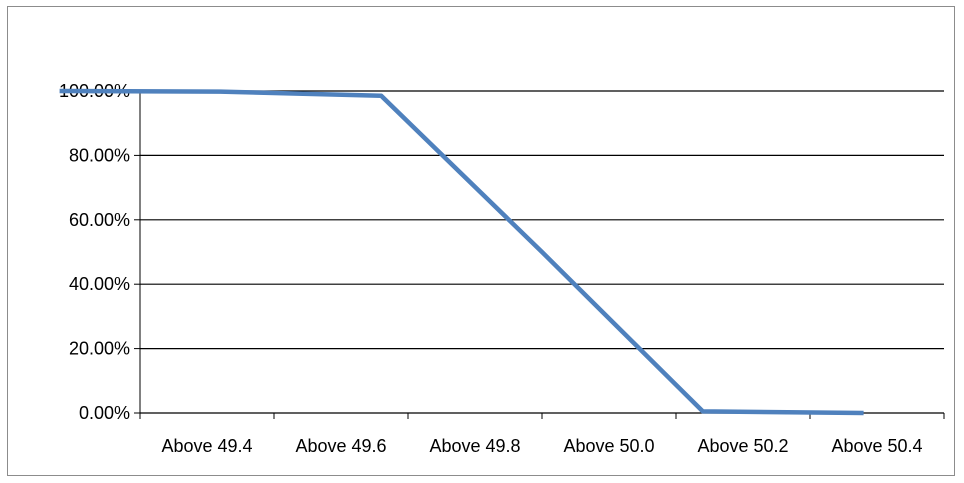 The height and width of the screenshot is (483, 964). Describe the element at coordinates (104, 413) in the screenshot. I see `y-tick-label: 0.00%` at that location.